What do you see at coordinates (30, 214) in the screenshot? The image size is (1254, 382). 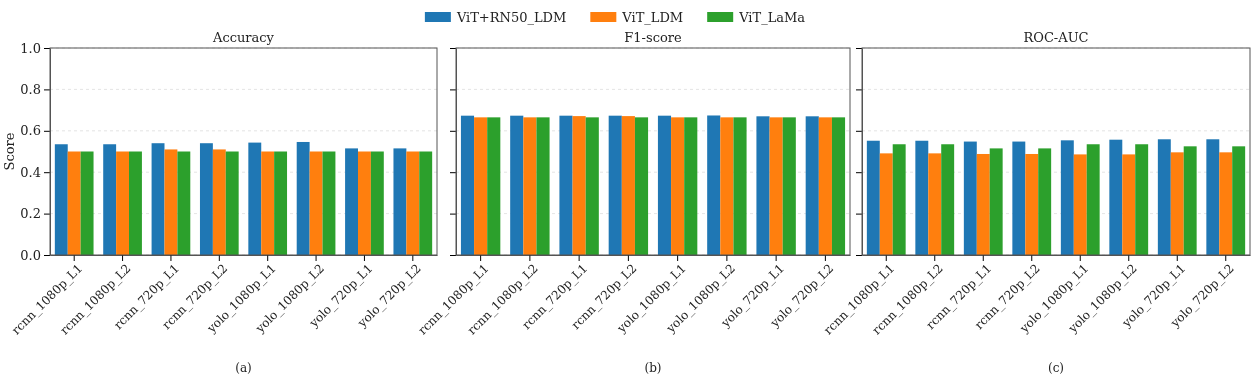 I see `y-tick-label: 0.2` at bounding box center [30, 214].